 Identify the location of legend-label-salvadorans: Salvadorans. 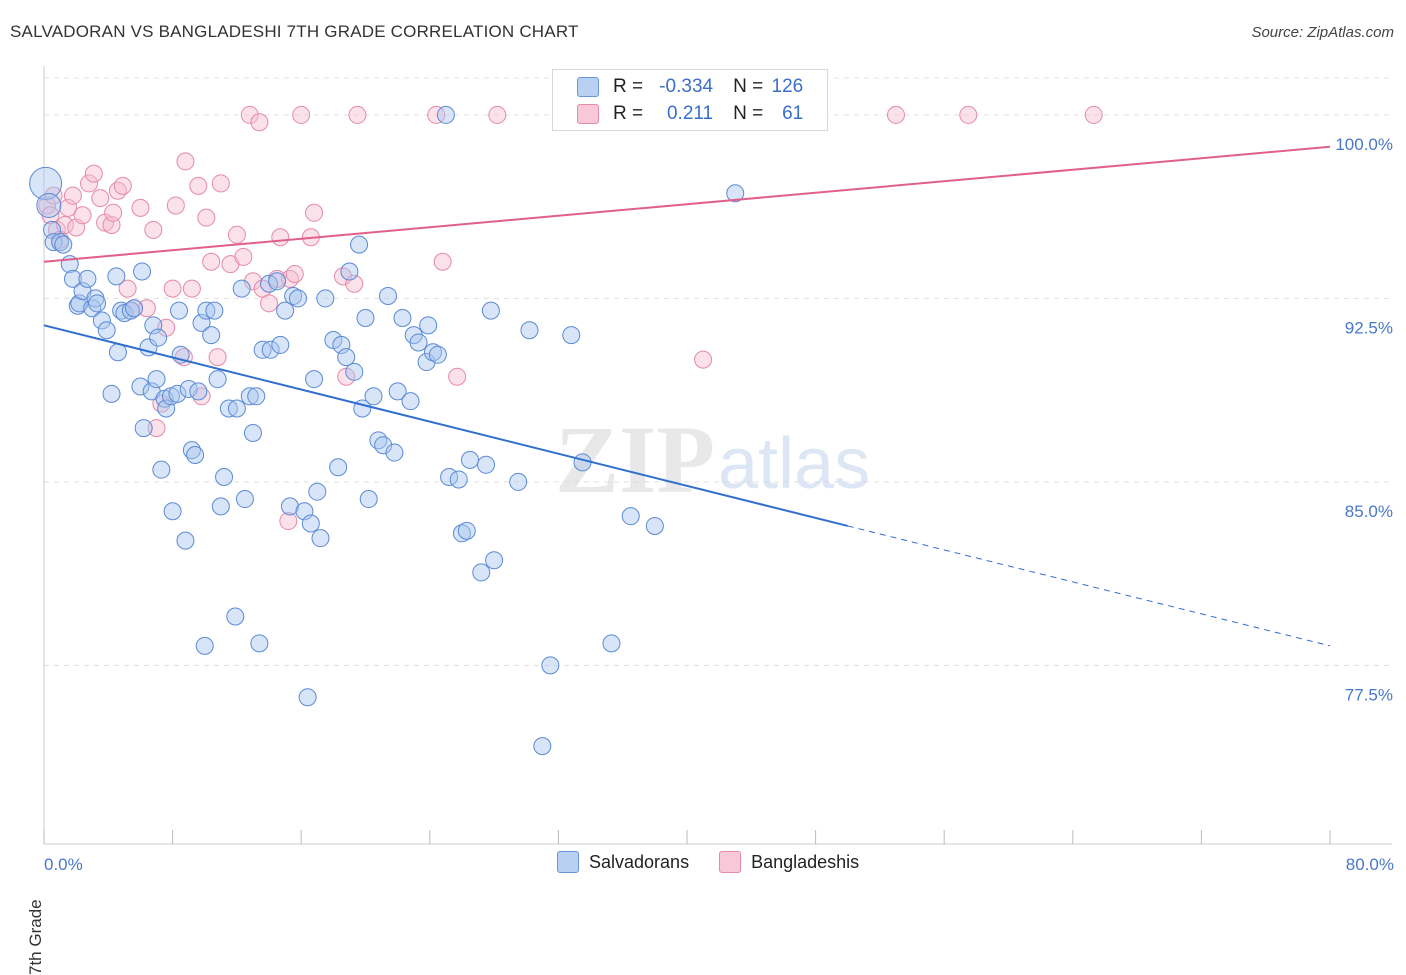
(639, 861).